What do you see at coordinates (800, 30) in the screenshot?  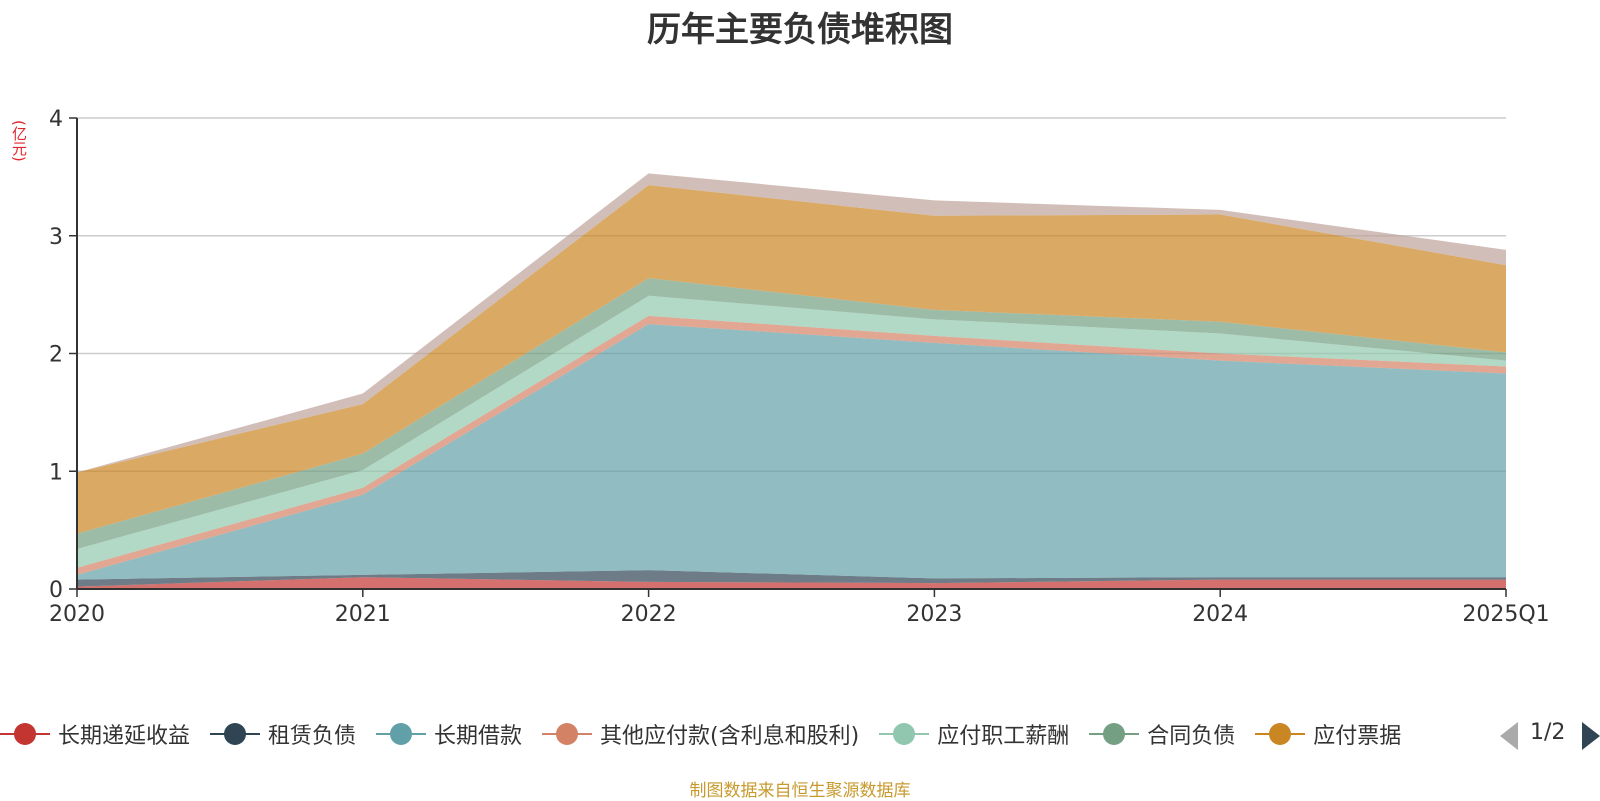 I see `chart-title: 历年主要负债堆积图` at bounding box center [800, 30].